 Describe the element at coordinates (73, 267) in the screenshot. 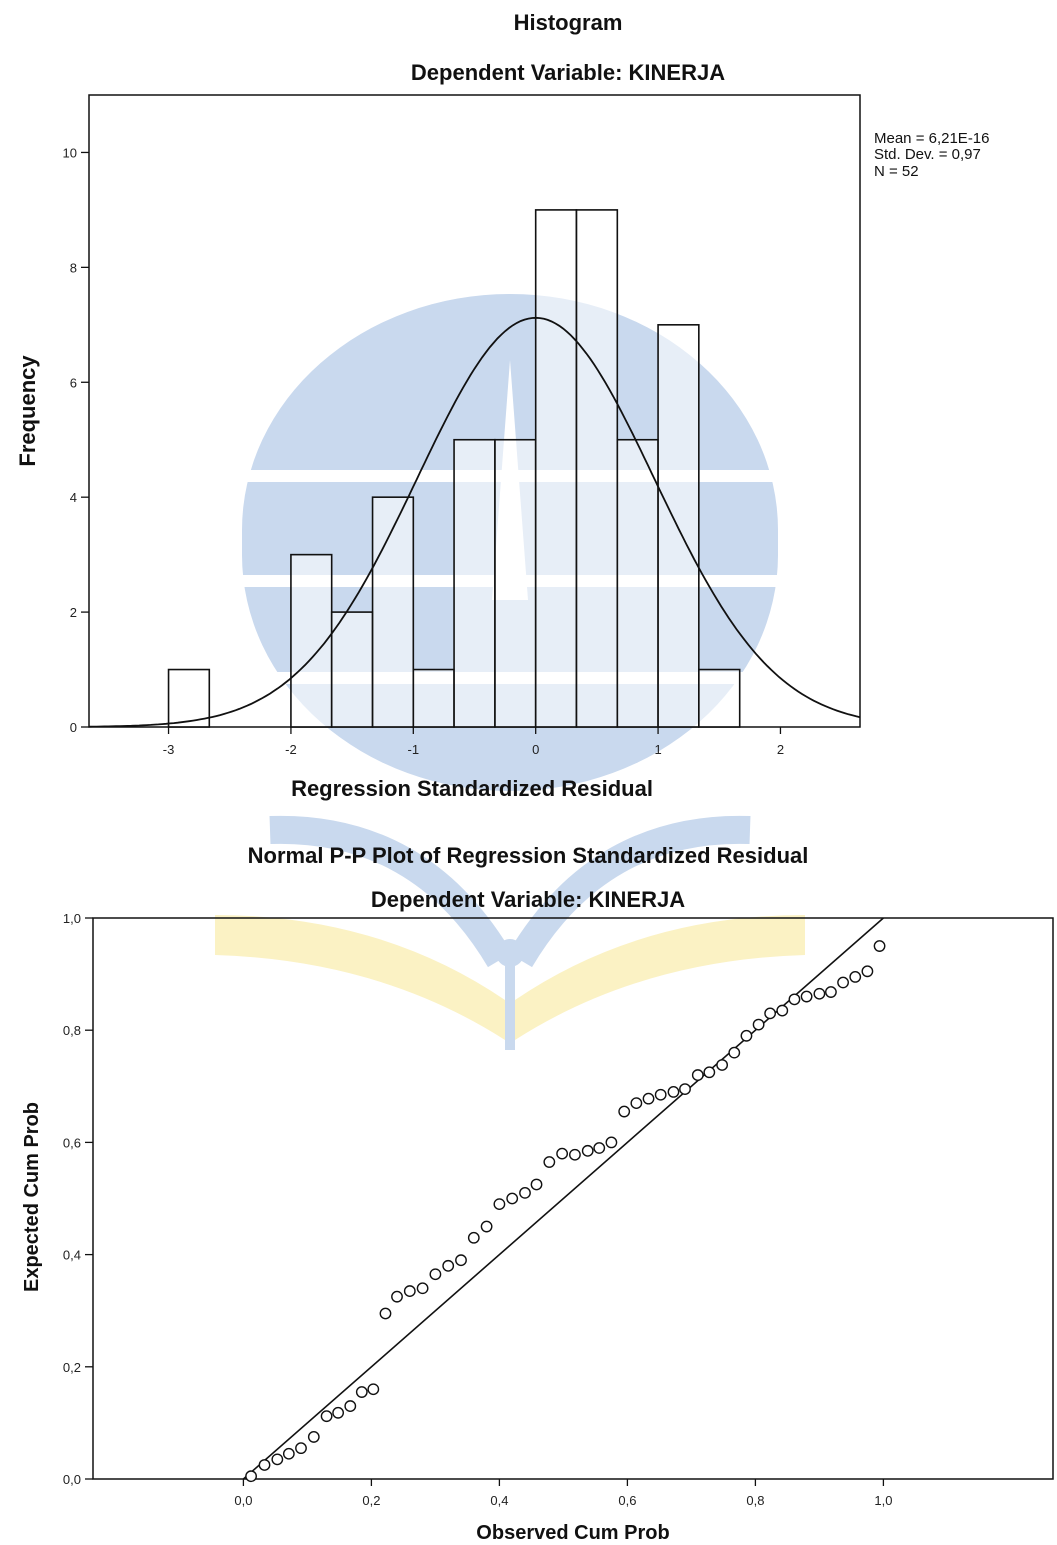

I see `y-tick-label: 8` at that location.